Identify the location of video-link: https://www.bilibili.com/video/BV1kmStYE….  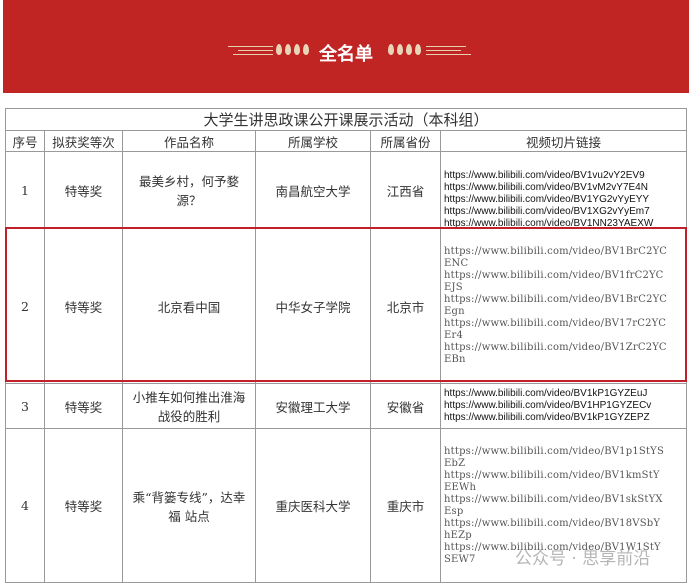
(552, 481).